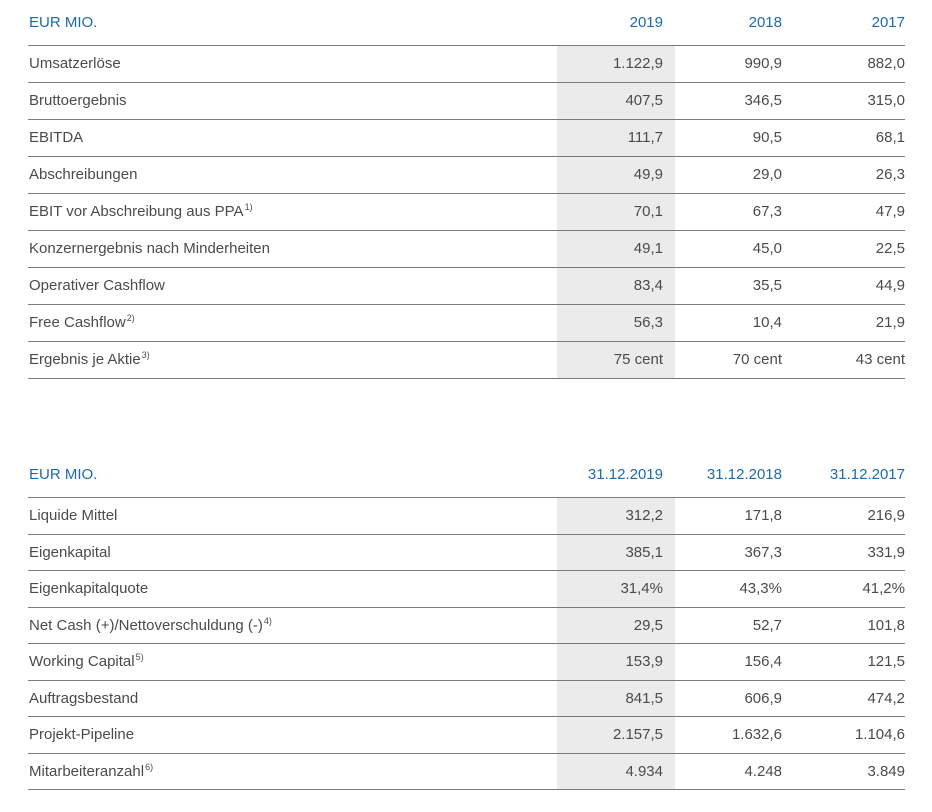 The image size is (932, 812). Describe the element at coordinates (150, 624) in the screenshot. I see `row-label: Net Cash (+)/Nettoverschuldung (-)4)` at that location.